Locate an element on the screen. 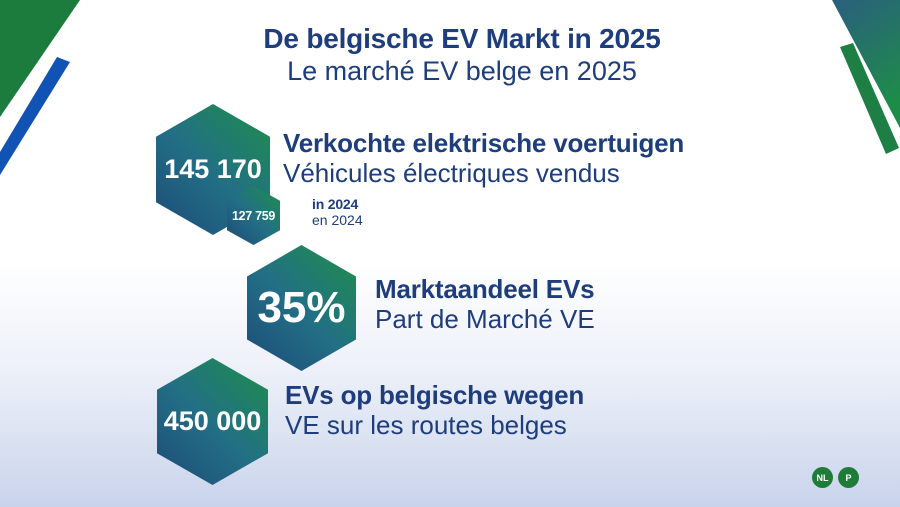 The width and height of the screenshot is (900, 507). stat-label-market-share: Marktaandeel EVs Part de Marché VE is located at coordinates (485, 304).